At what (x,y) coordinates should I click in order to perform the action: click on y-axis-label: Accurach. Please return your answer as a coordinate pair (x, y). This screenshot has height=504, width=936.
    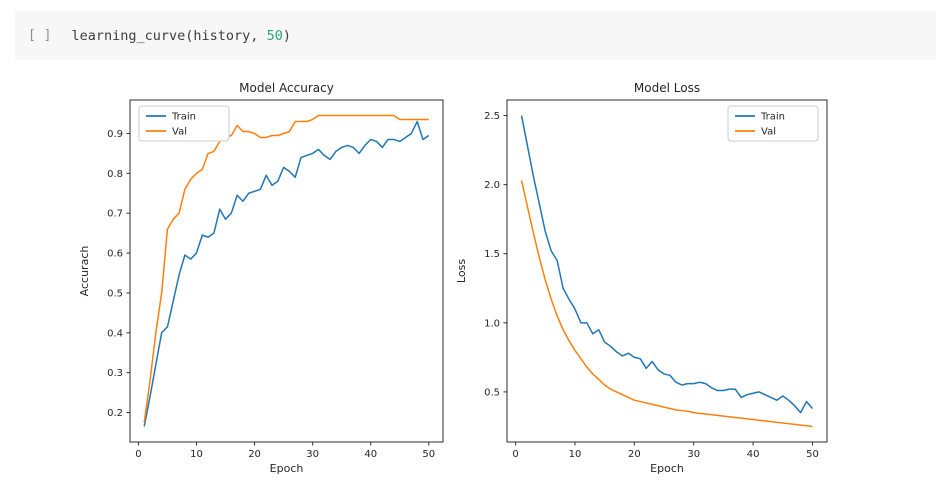
    Looking at the image, I should click on (84, 271).